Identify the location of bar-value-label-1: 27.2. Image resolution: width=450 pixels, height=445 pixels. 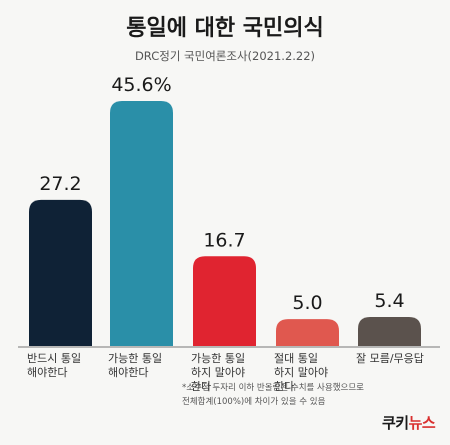
(60, 184).